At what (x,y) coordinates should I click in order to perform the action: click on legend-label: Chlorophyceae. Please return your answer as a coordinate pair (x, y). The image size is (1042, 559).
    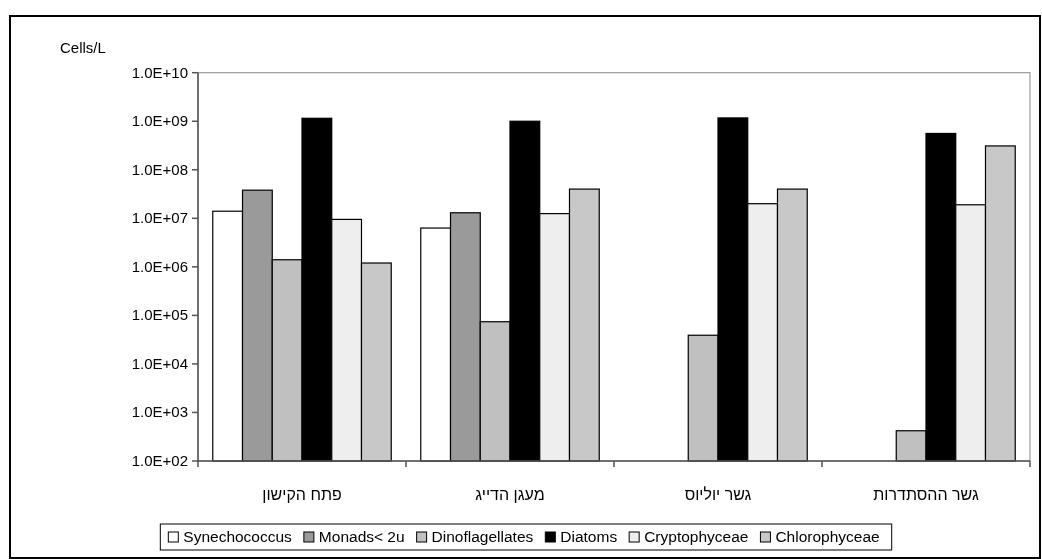
    Looking at the image, I should click on (827, 536).